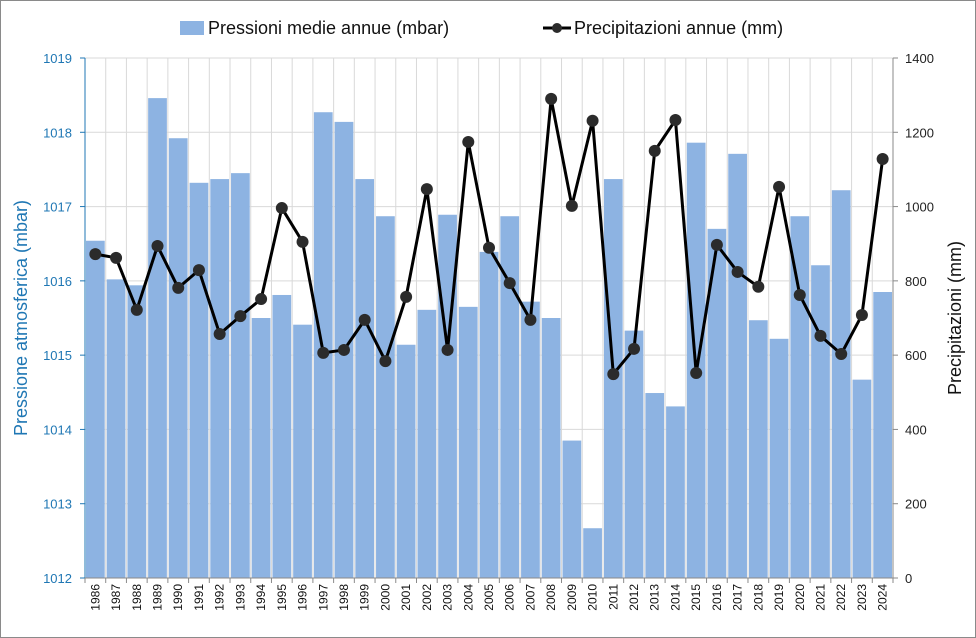  Describe the element at coordinates (365, 597) in the screenshot. I see `x-tick-label: 1999` at that location.